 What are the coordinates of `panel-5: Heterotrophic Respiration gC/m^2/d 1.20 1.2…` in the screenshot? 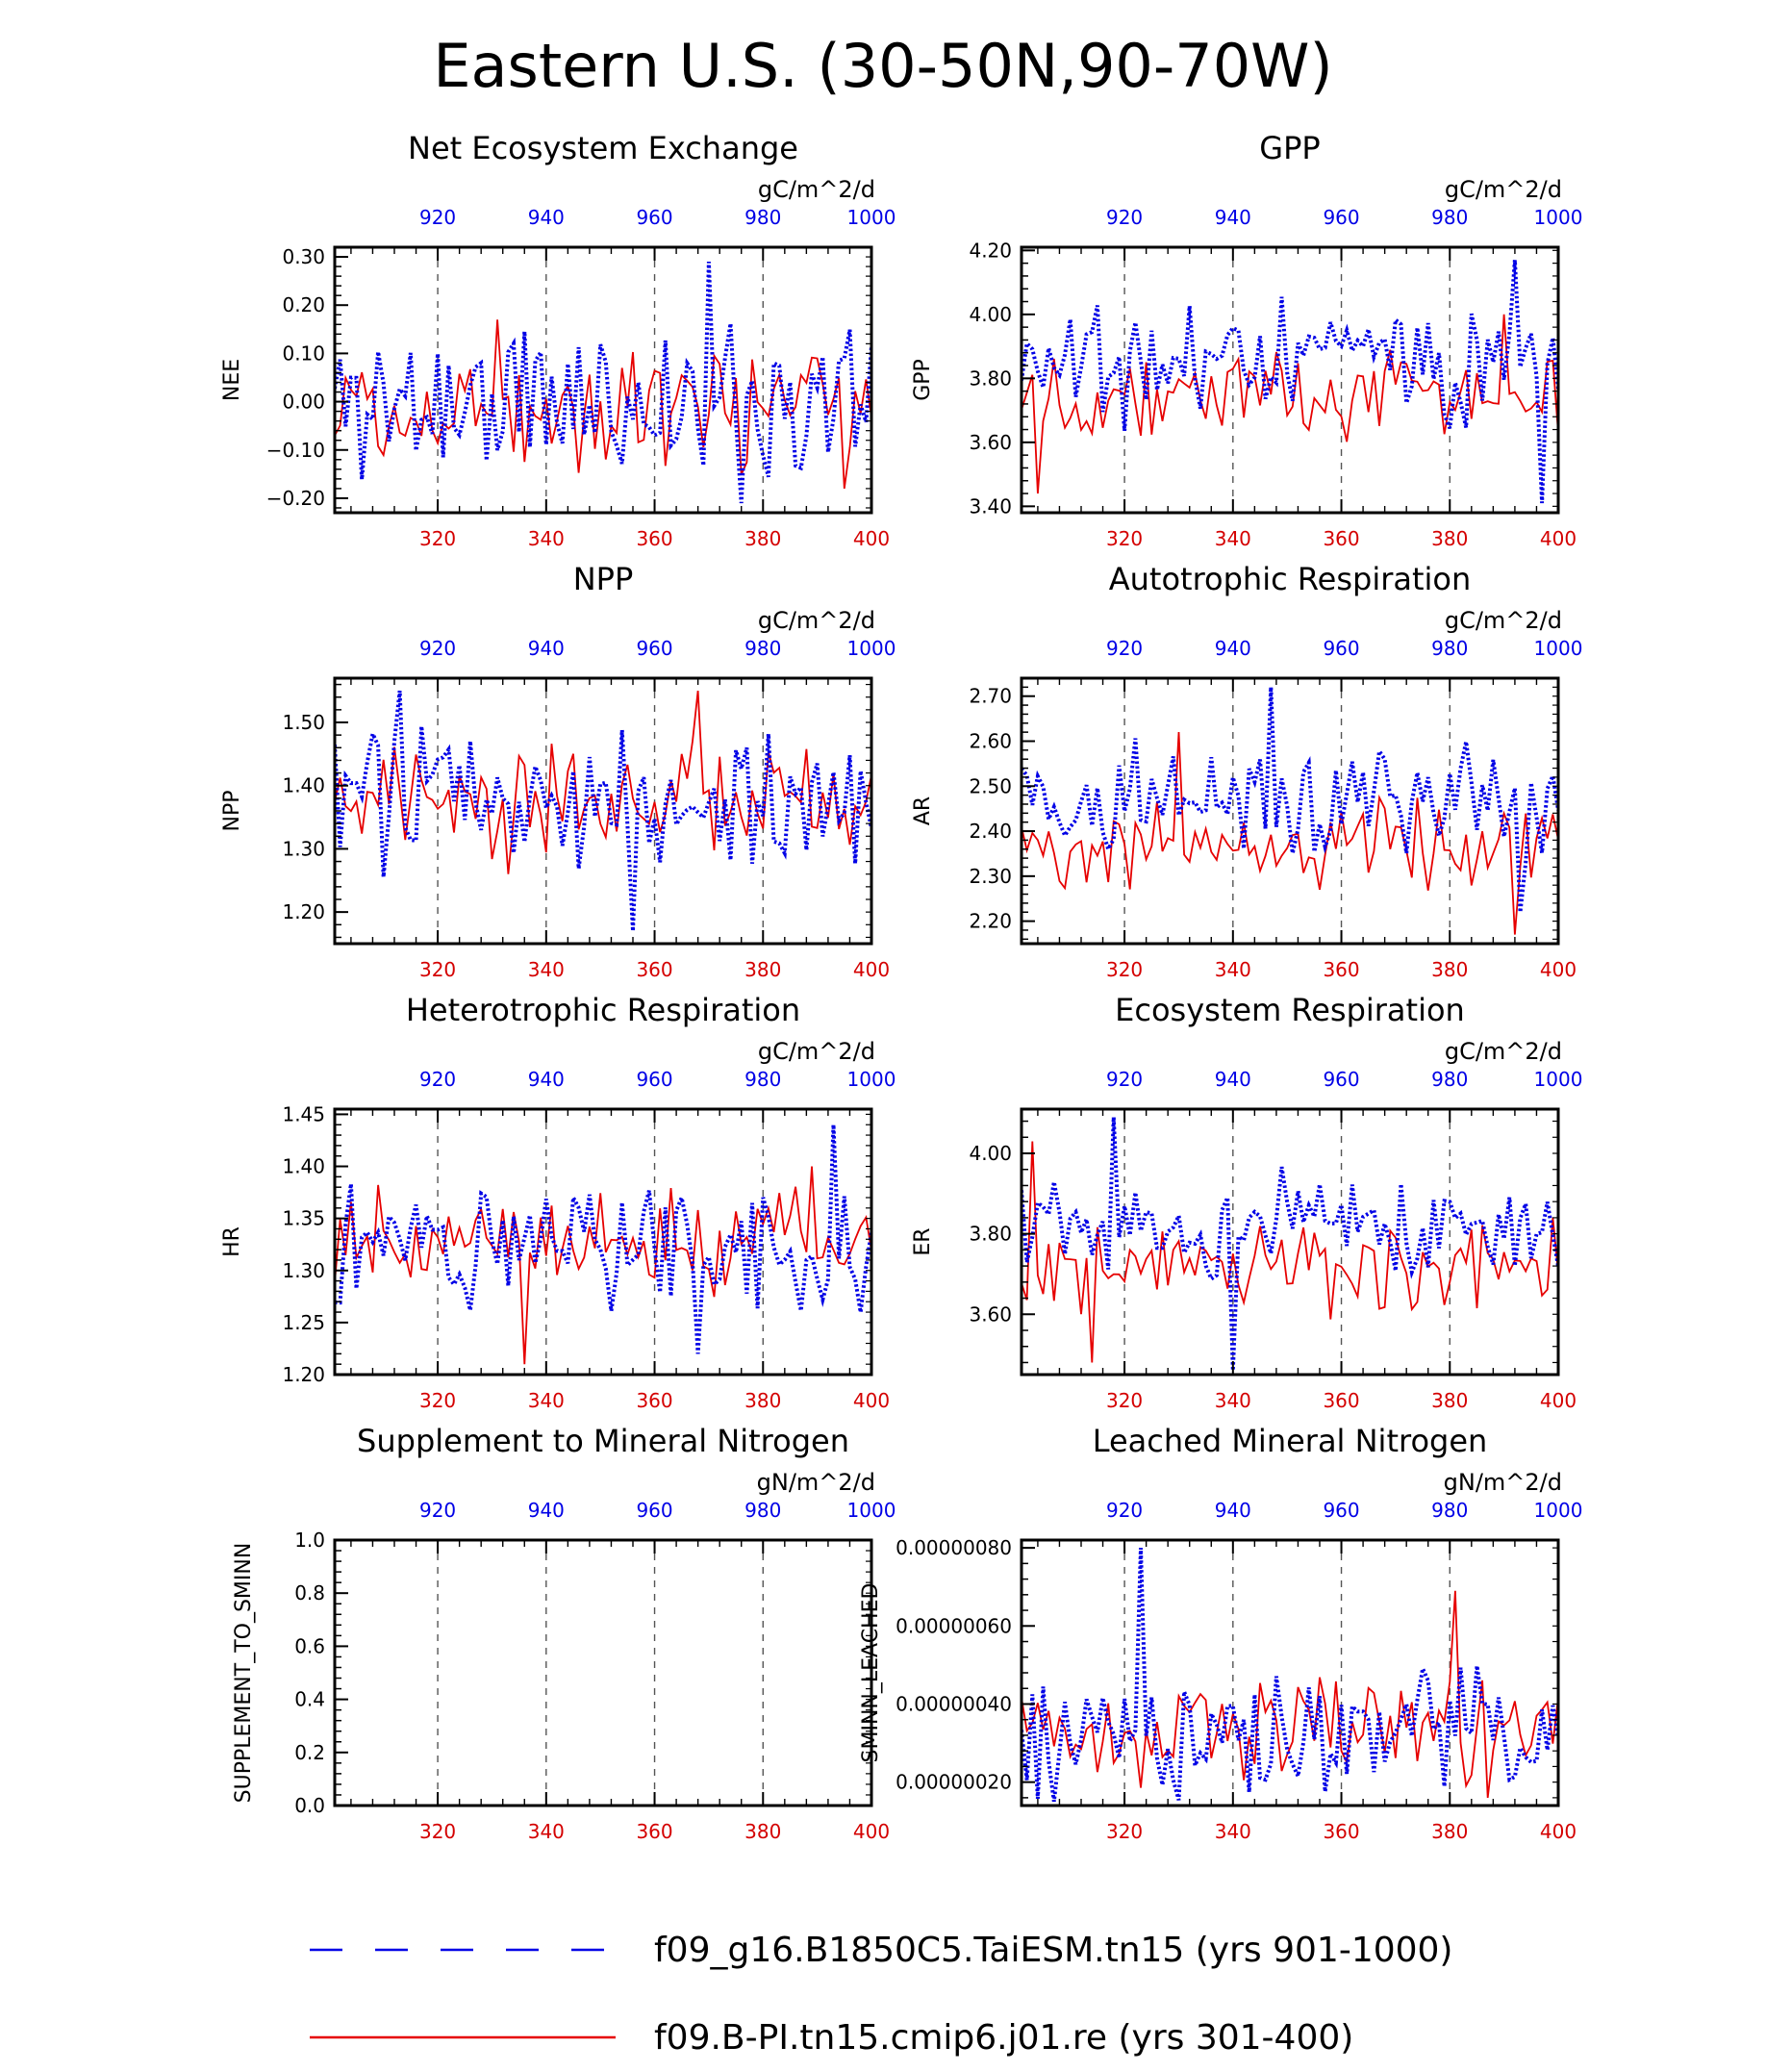 It's located at (558, 1202).